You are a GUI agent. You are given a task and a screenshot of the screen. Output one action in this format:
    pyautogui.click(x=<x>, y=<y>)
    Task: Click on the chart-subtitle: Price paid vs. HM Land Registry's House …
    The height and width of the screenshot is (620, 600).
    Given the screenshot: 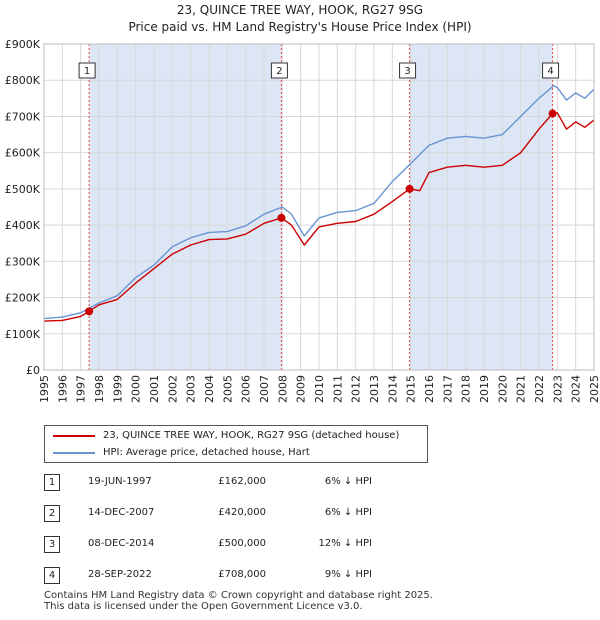 What is the action you would take?
    pyautogui.click(x=299, y=27)
    